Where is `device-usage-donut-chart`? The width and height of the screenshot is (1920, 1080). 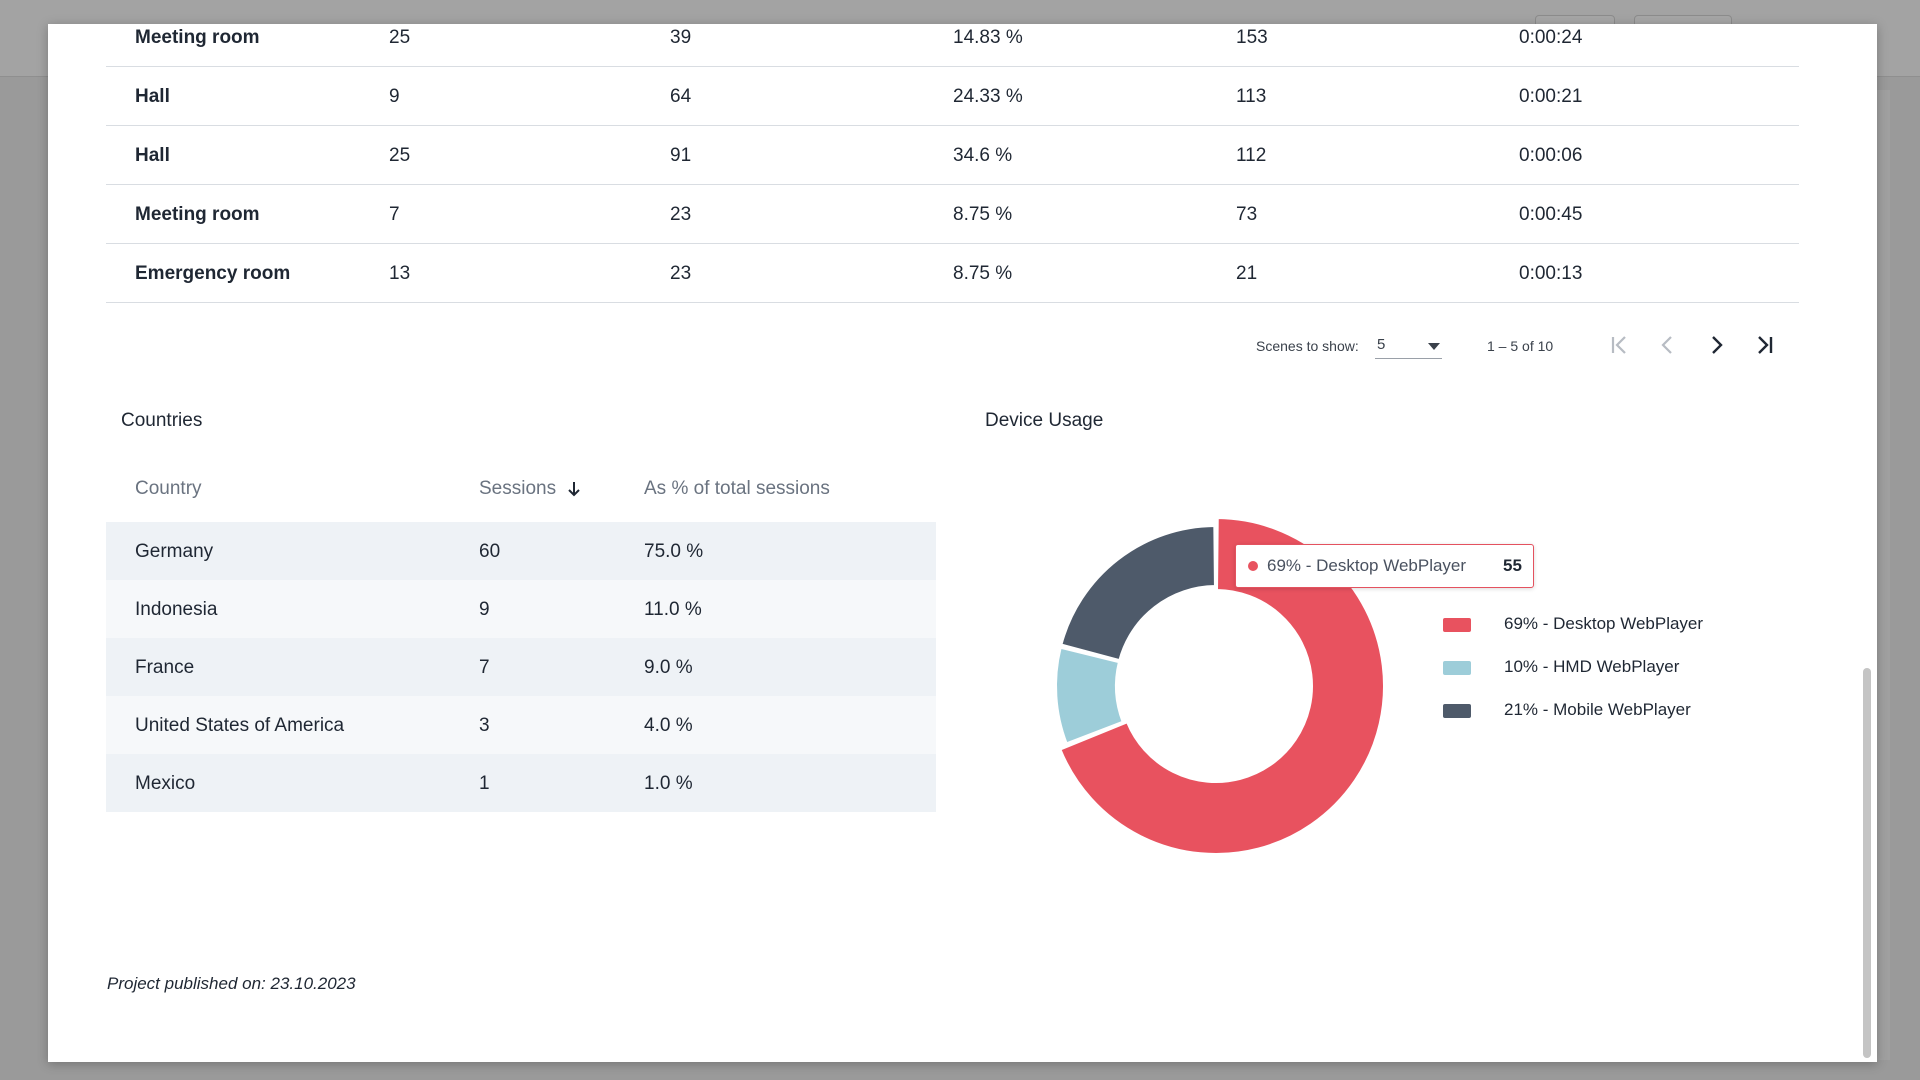
device-usage-donut-chart is located at coordinates (1220, 685).